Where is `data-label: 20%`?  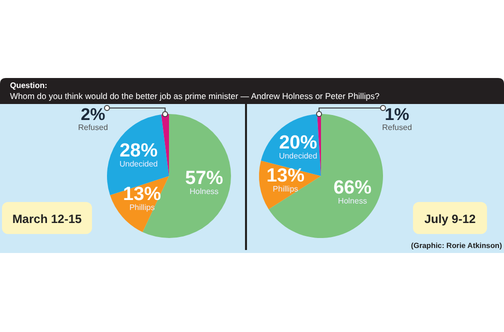 data-label: 20% is located at coordinates (298, 143).